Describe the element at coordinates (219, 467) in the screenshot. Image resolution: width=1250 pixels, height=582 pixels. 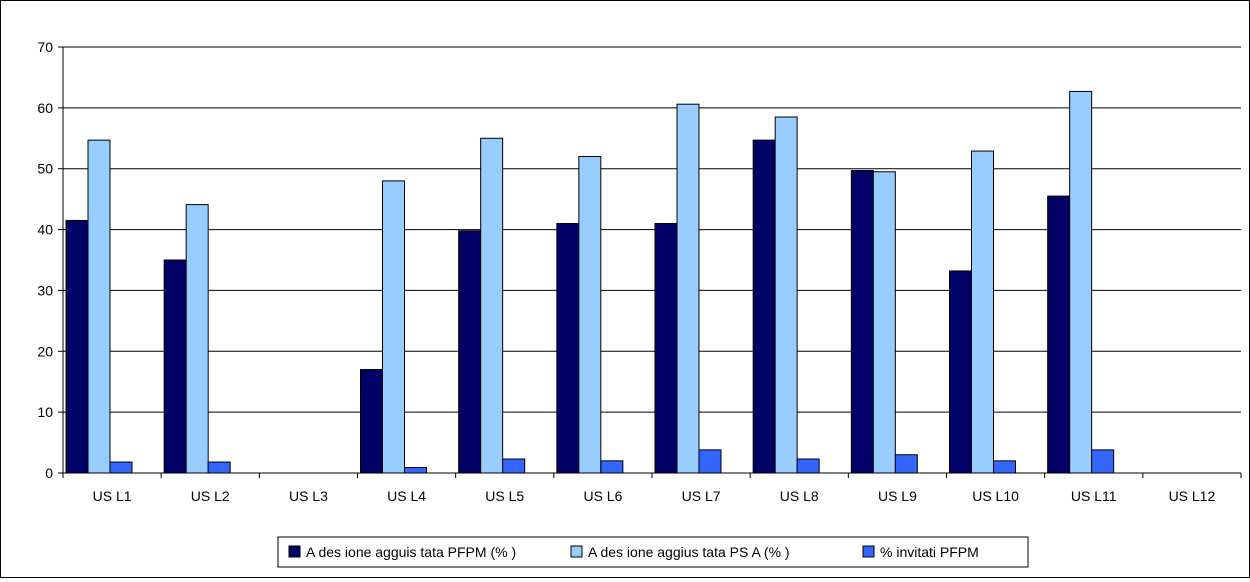
I see `bar-series-3-usl2` at that location.